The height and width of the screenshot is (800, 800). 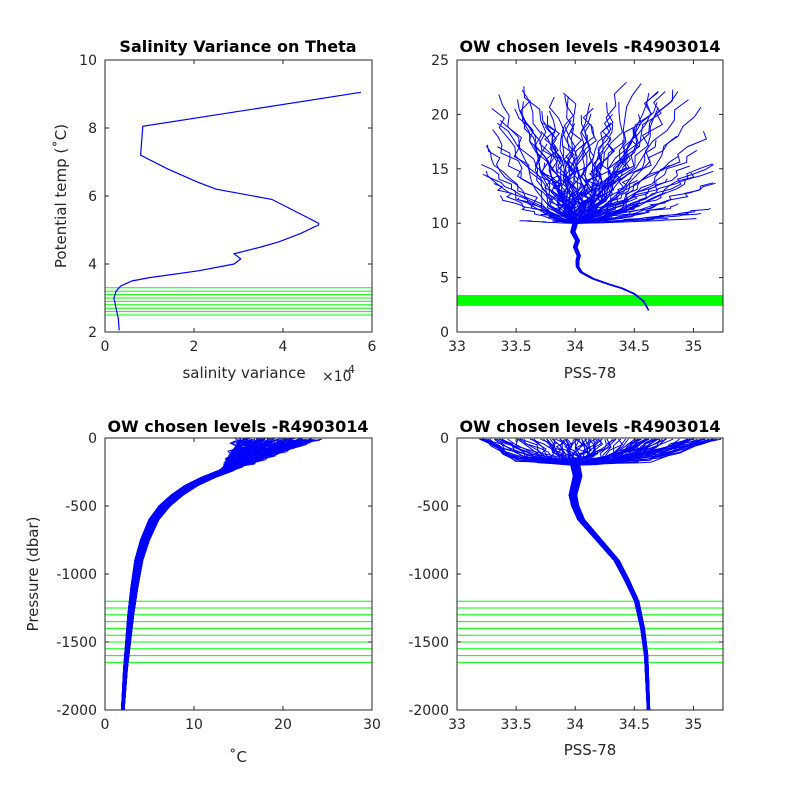 What do you see at coordinates (516, 347) in the screenshot?
I see `x-tick-label: 33.5` at bounding box center [516, 347].